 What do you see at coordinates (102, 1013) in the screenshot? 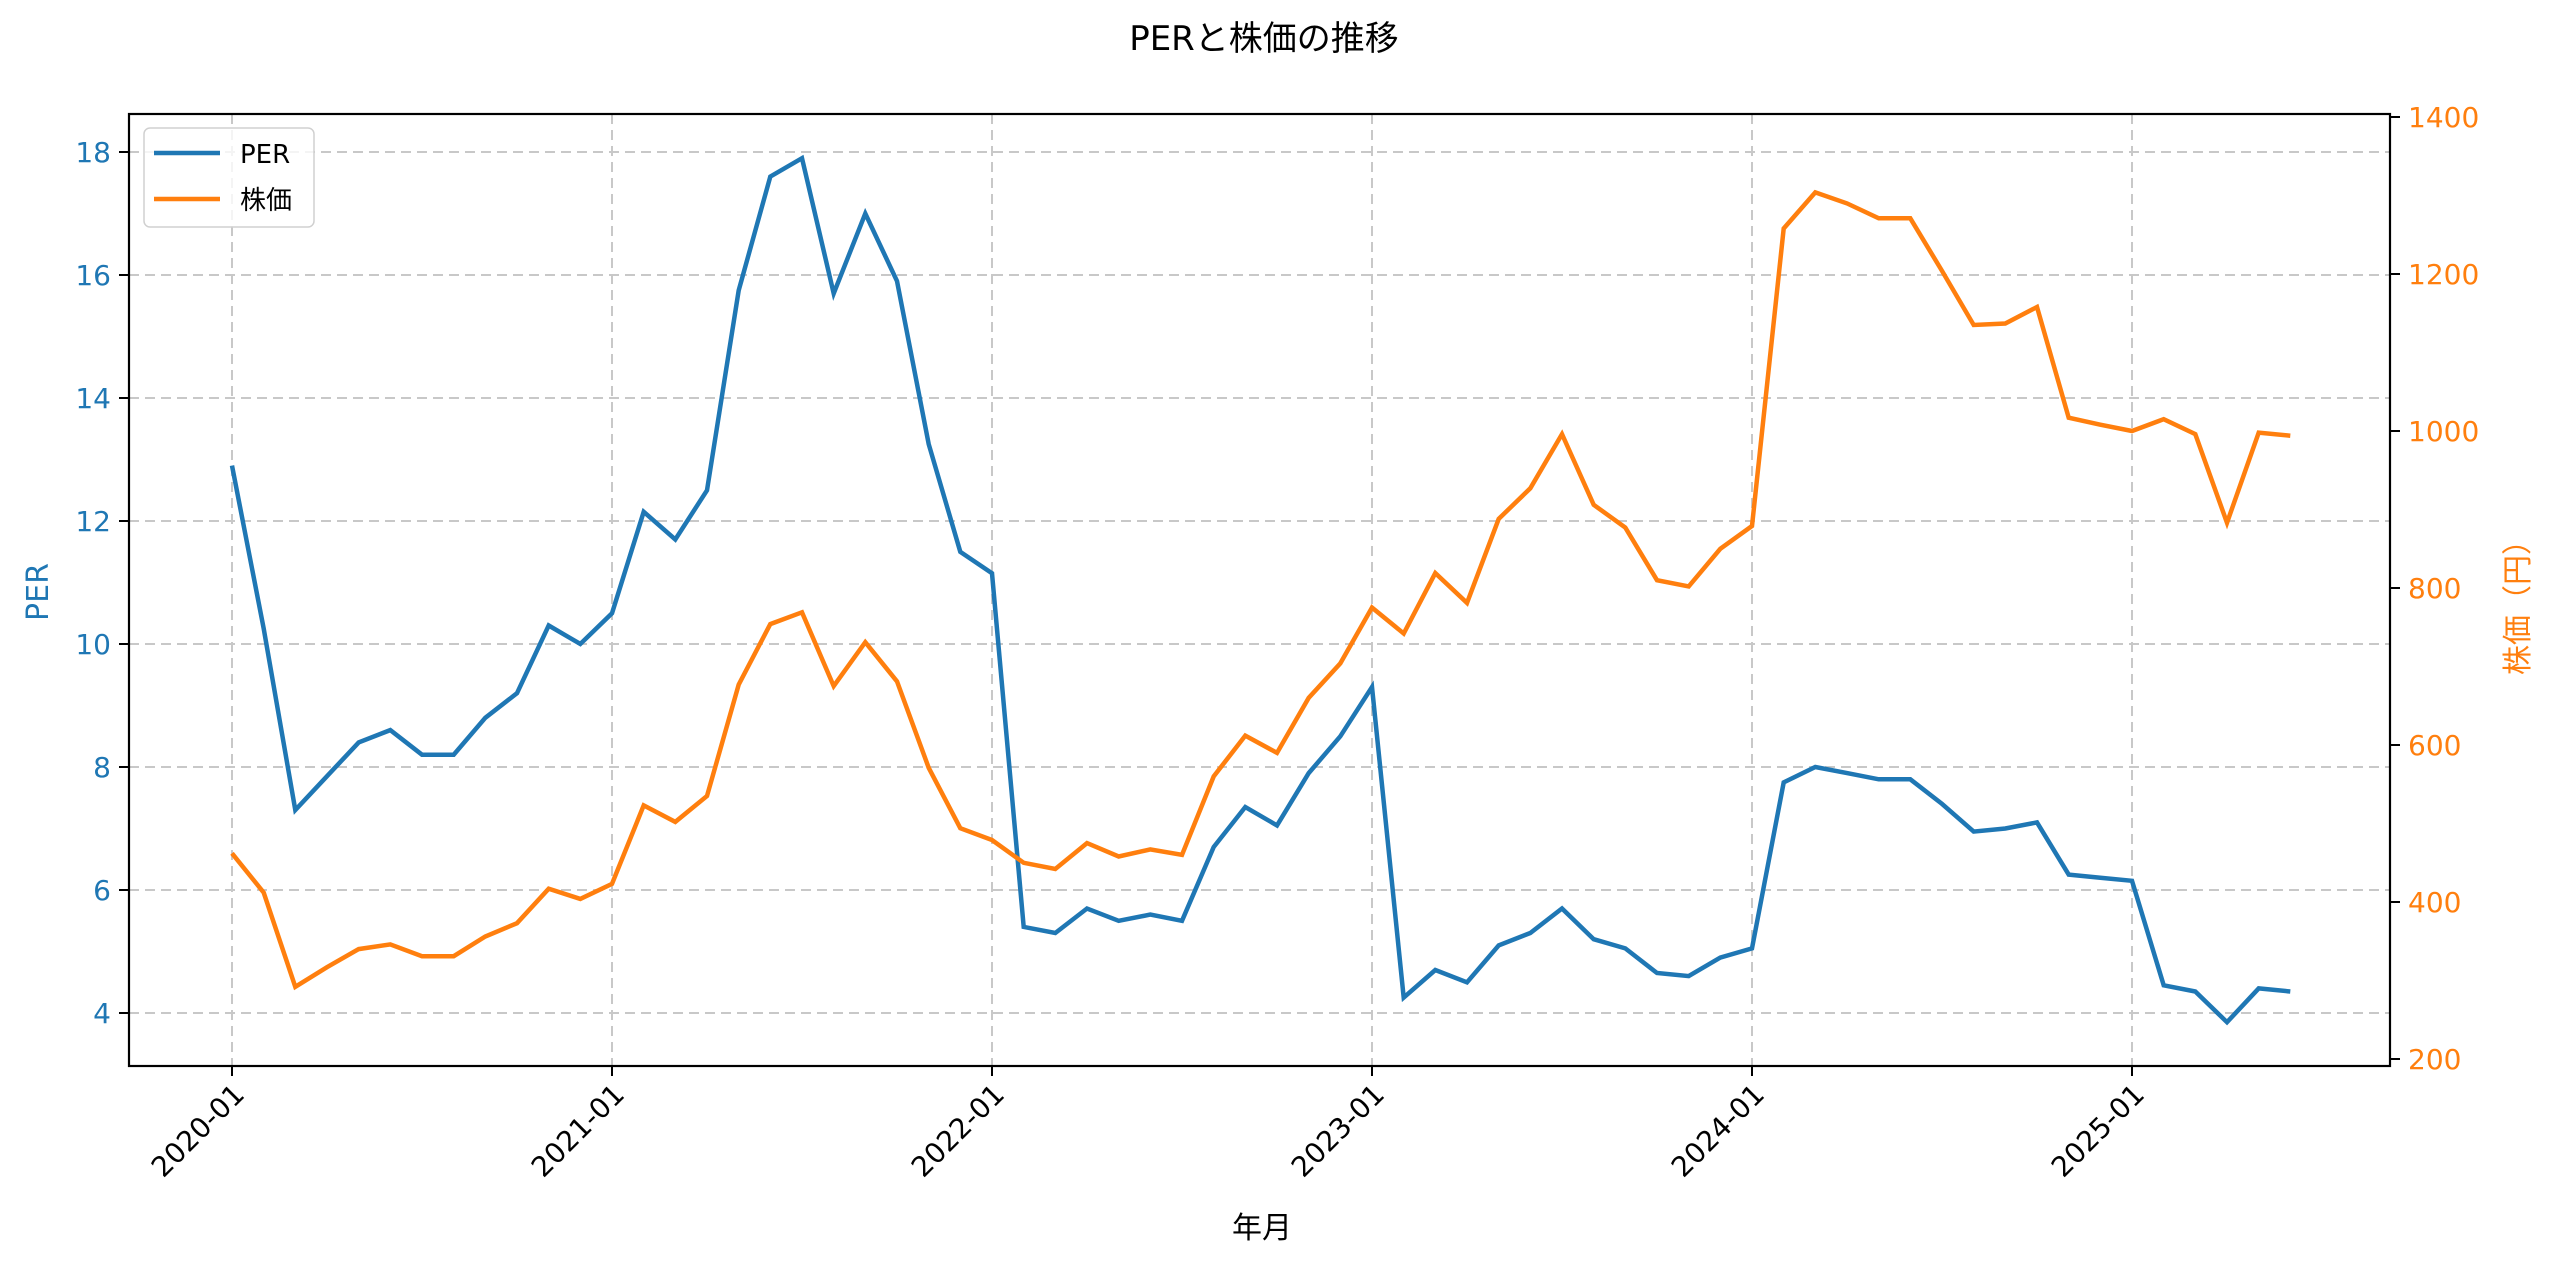
I see `left-tick-label: 4` at bounding box center [102, 1013].